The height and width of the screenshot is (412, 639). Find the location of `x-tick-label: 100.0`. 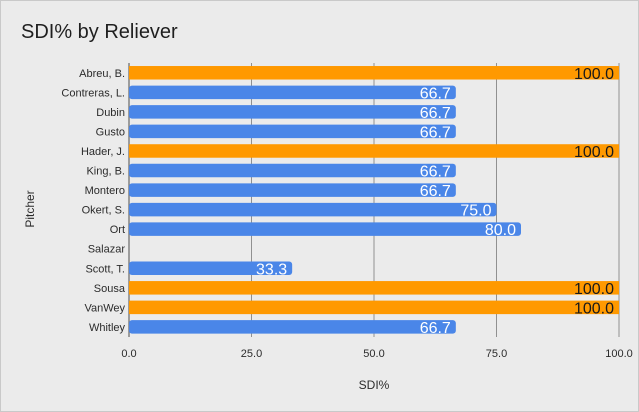

x-tick-label: 100.0 is located at coordinates (619, 354).